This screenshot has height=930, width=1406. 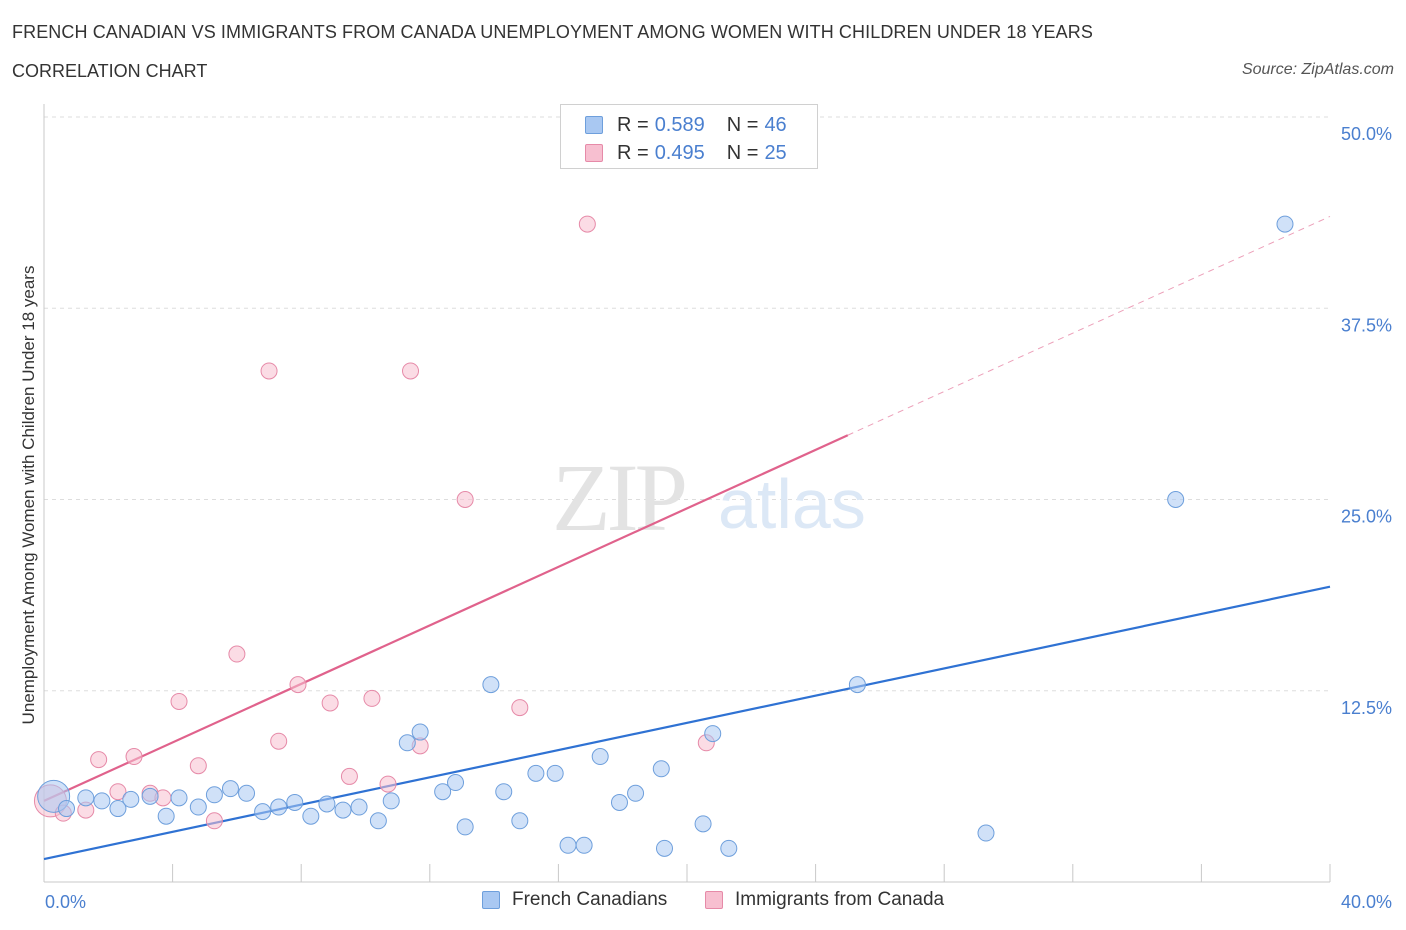 I want to click on legend-swatch-pink, so click(x=714, y=900).